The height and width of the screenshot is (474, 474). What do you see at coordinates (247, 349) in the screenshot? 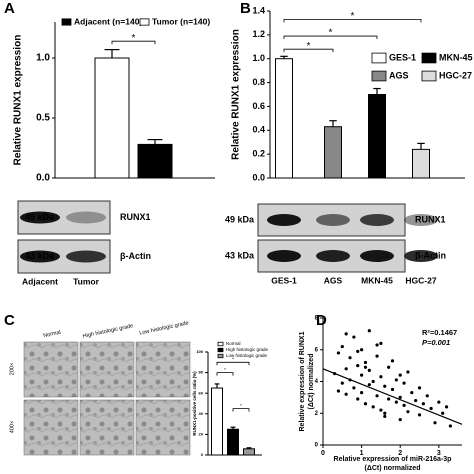
I see `legend-label: High histologic grade` at bounding box center [247, 349].